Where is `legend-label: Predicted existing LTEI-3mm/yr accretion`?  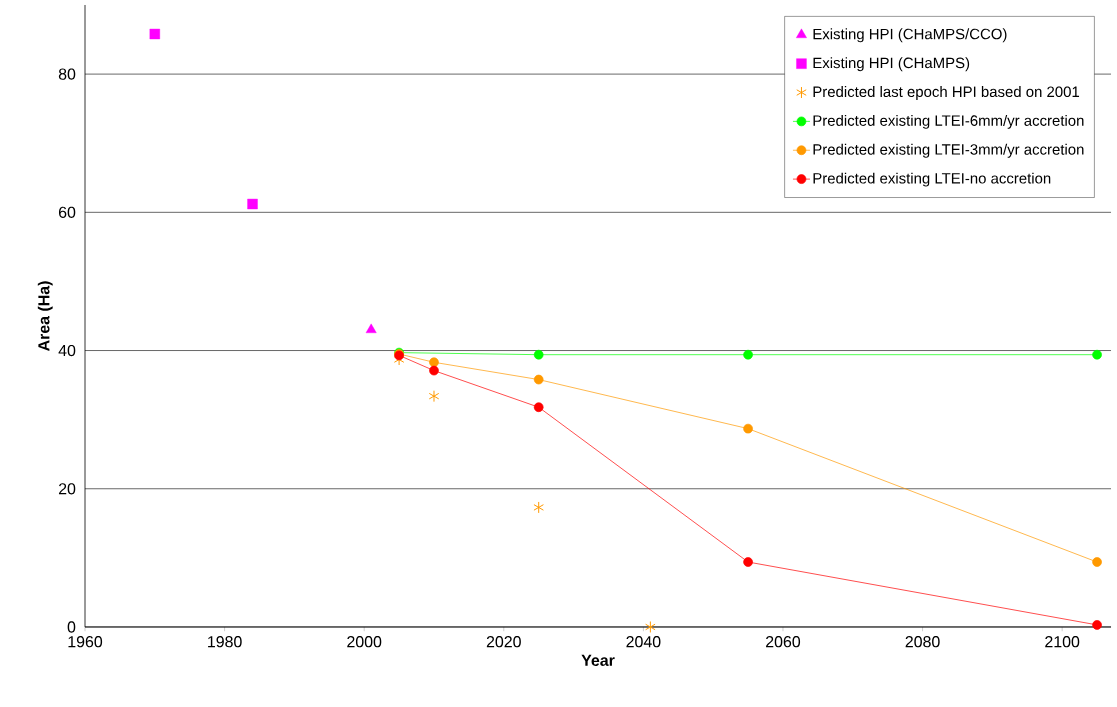
legend-label: Predicted existing LTEI-3mm/yr accretion is located at coordinates (948, 150).